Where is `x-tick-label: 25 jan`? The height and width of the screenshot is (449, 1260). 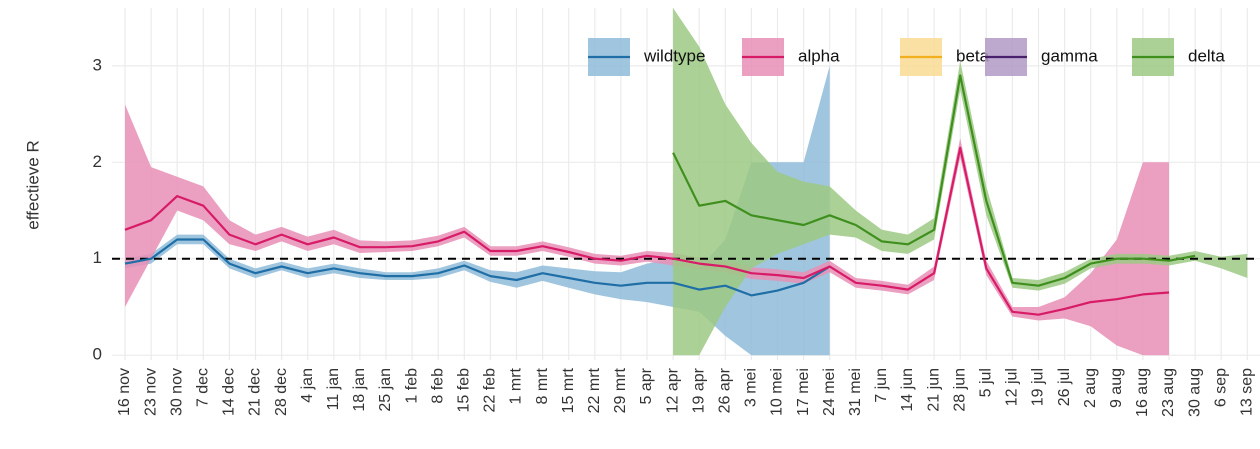
x-tick-label: 25 jan is located at coordinates (385, 390).